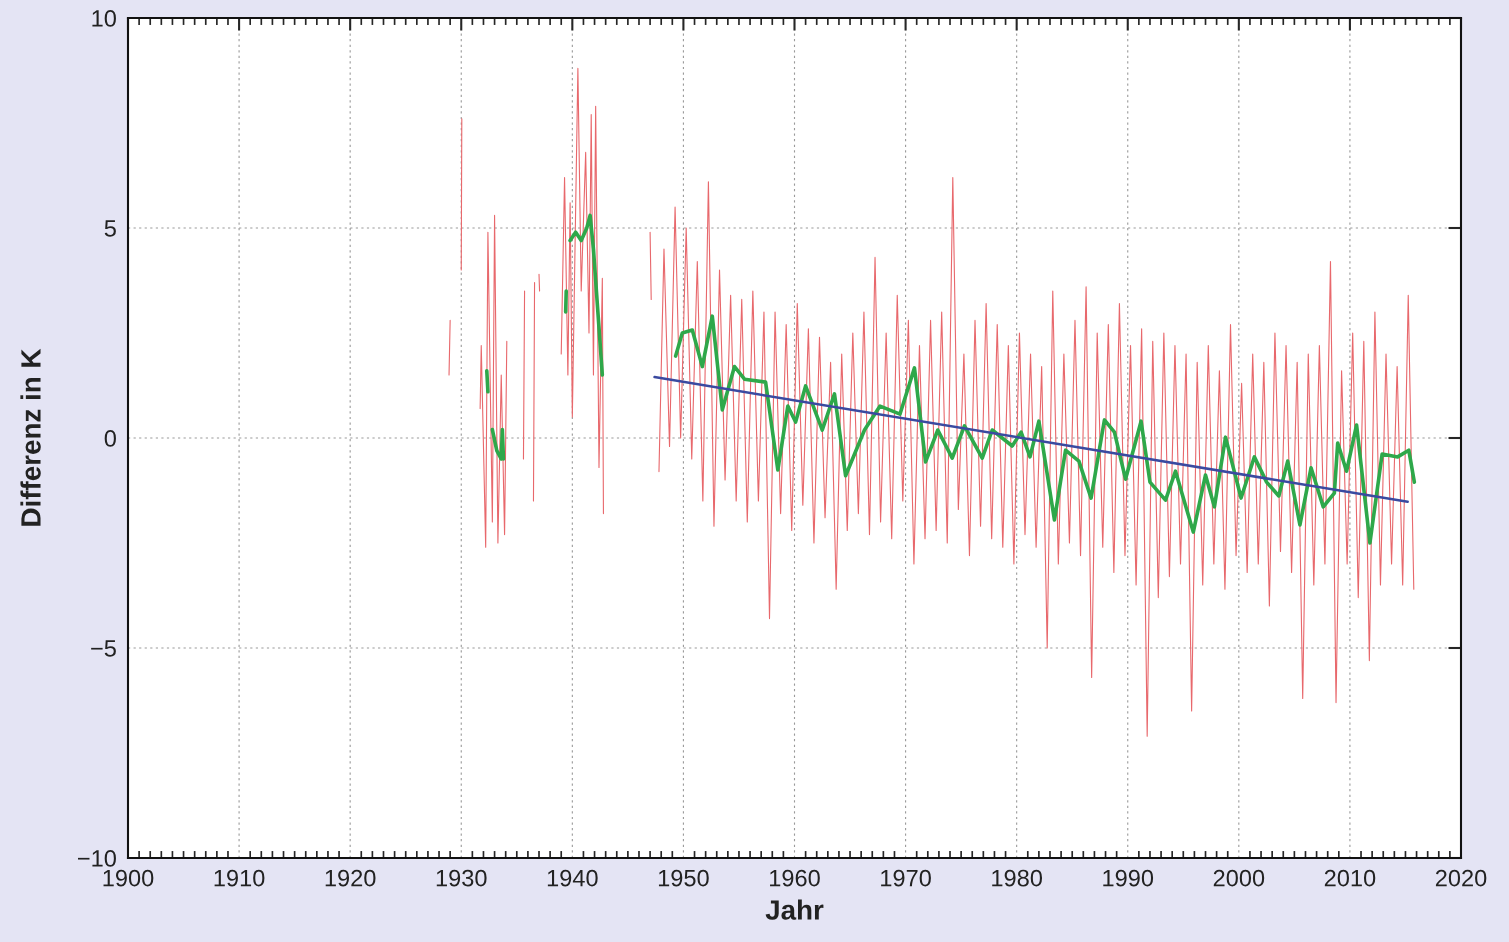 This screenshot has height=942, width=1509. What do you see at coordinates (350, 878) in the screenshot?
I see `x-tick-label: 1920` at bounding box center [350, 878].